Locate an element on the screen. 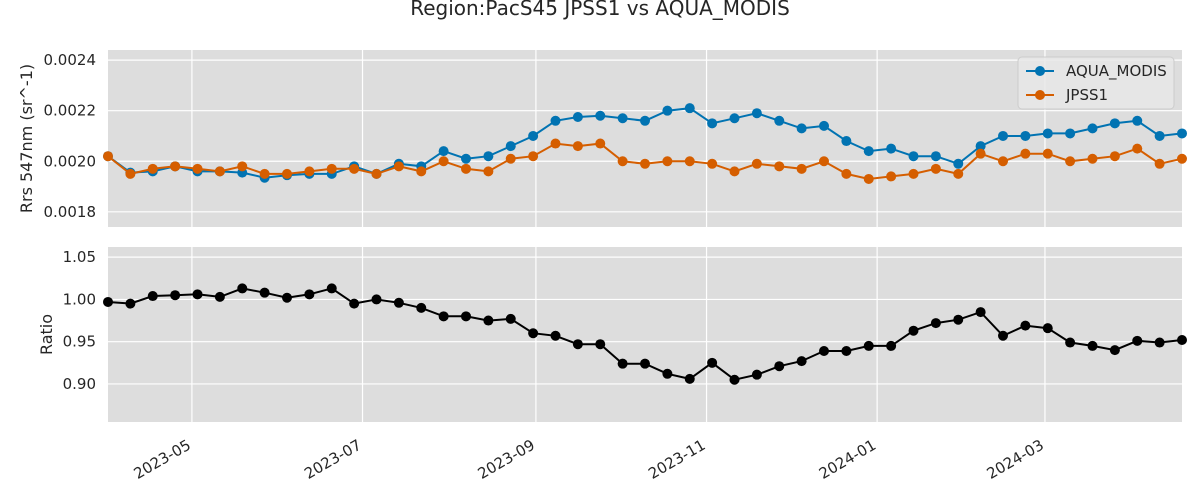  legend-label-aqua-modis: AQUA_MODIS is located at coordinates (1116, 71).